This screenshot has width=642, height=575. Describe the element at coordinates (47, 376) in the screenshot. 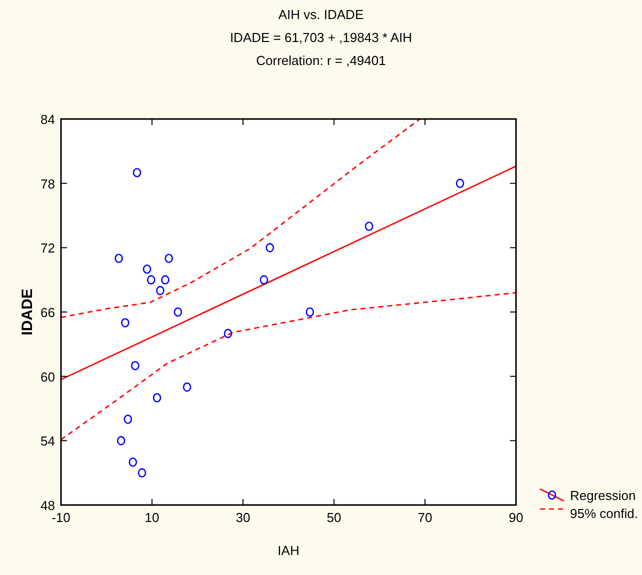

I see `y-tick-label: 60` at that location.